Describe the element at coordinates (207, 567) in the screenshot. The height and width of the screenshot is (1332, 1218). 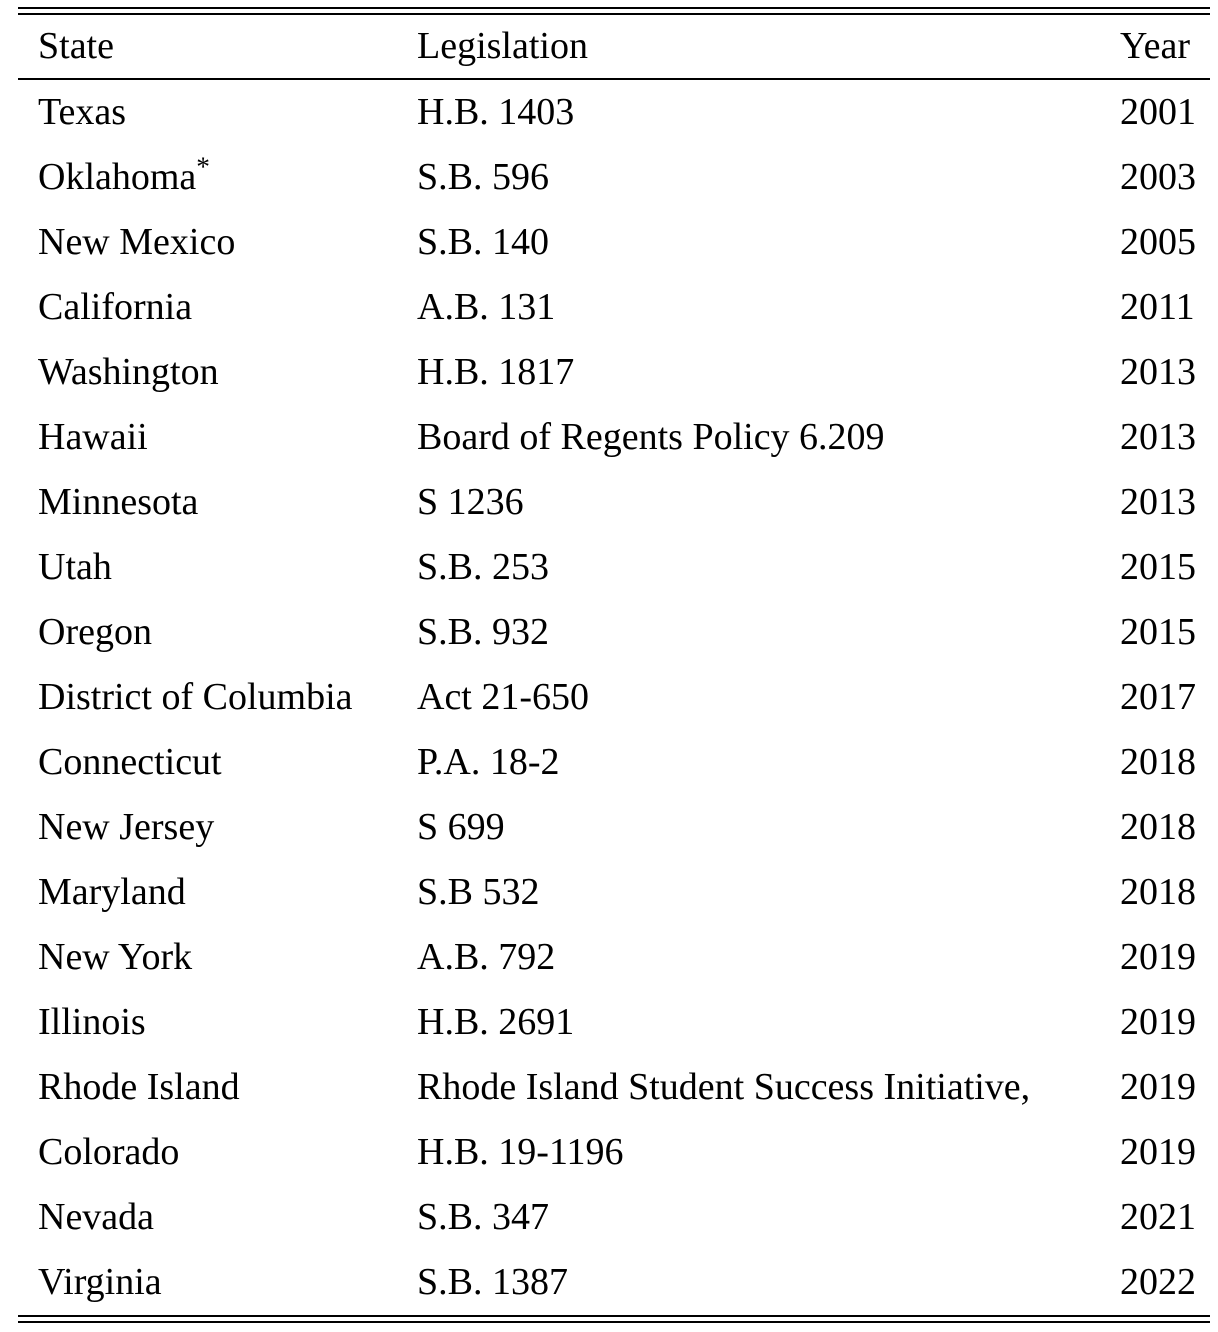
I see `state-cell: Utah` at that location.